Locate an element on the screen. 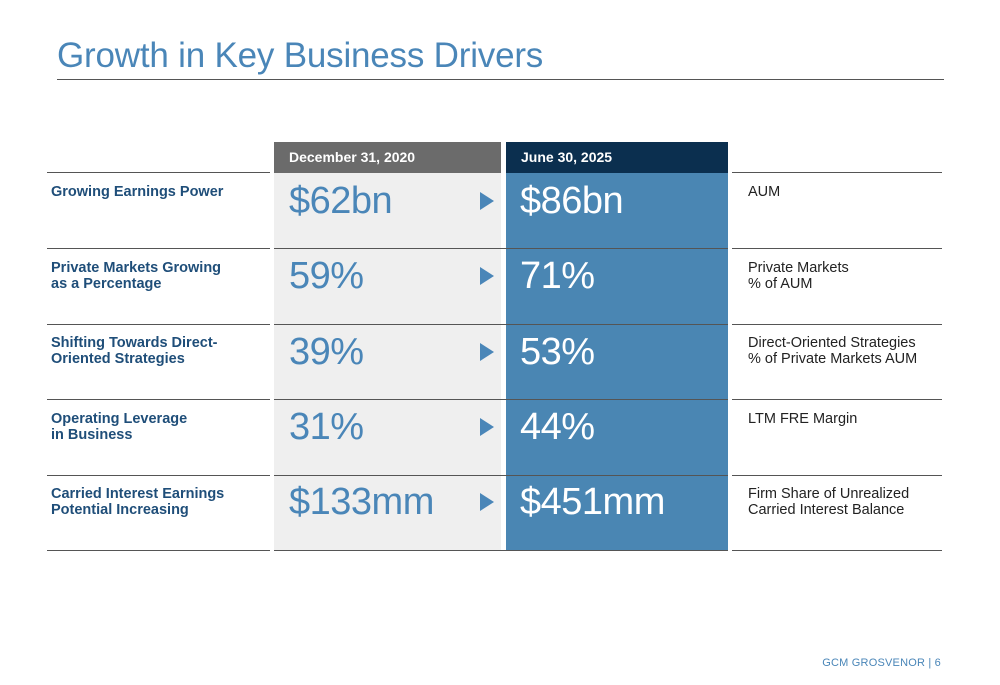  page-footer: GCM GROSVENOR | 6 is located at coordinates (881, 663).